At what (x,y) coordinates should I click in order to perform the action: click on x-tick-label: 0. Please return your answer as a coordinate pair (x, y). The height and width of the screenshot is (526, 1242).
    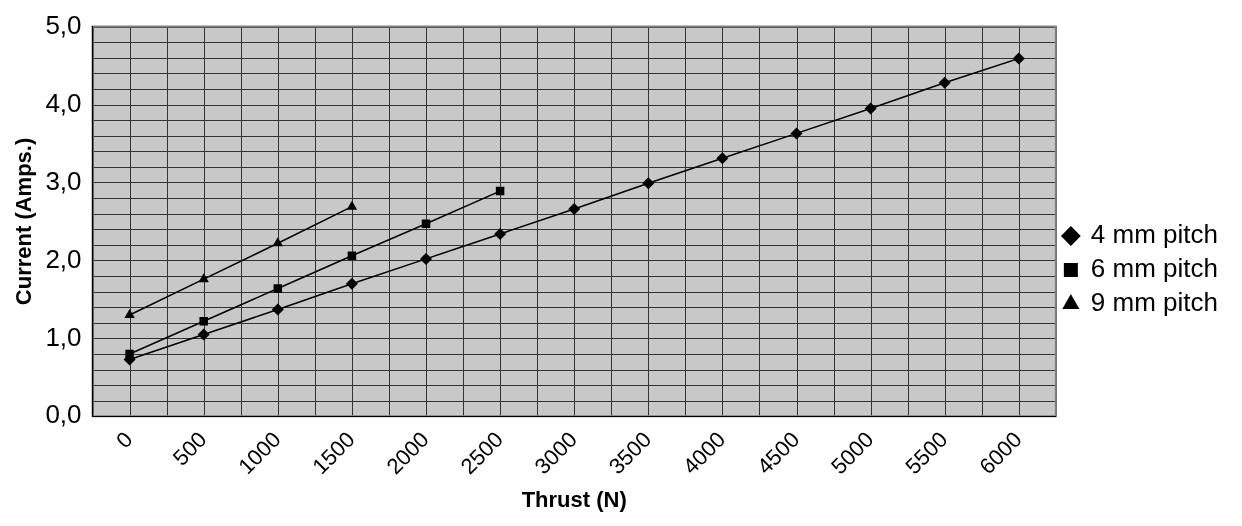
    Looking at the image, I should click on (124, 440).